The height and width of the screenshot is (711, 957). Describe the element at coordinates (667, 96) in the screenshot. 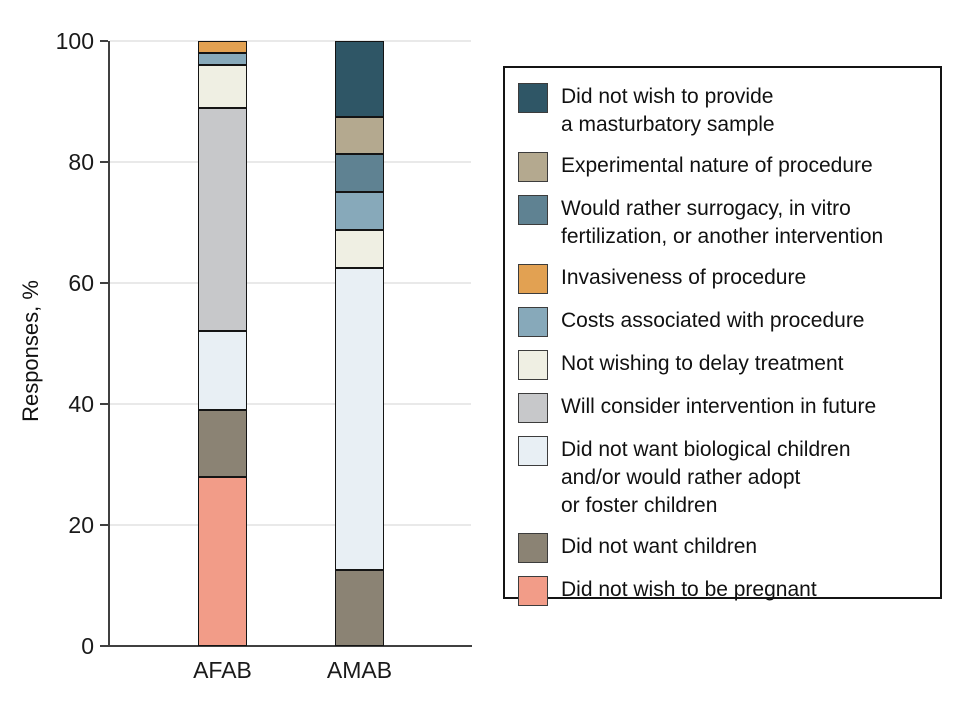

I see `legend-label-line: Did not wish to provide` at that location.